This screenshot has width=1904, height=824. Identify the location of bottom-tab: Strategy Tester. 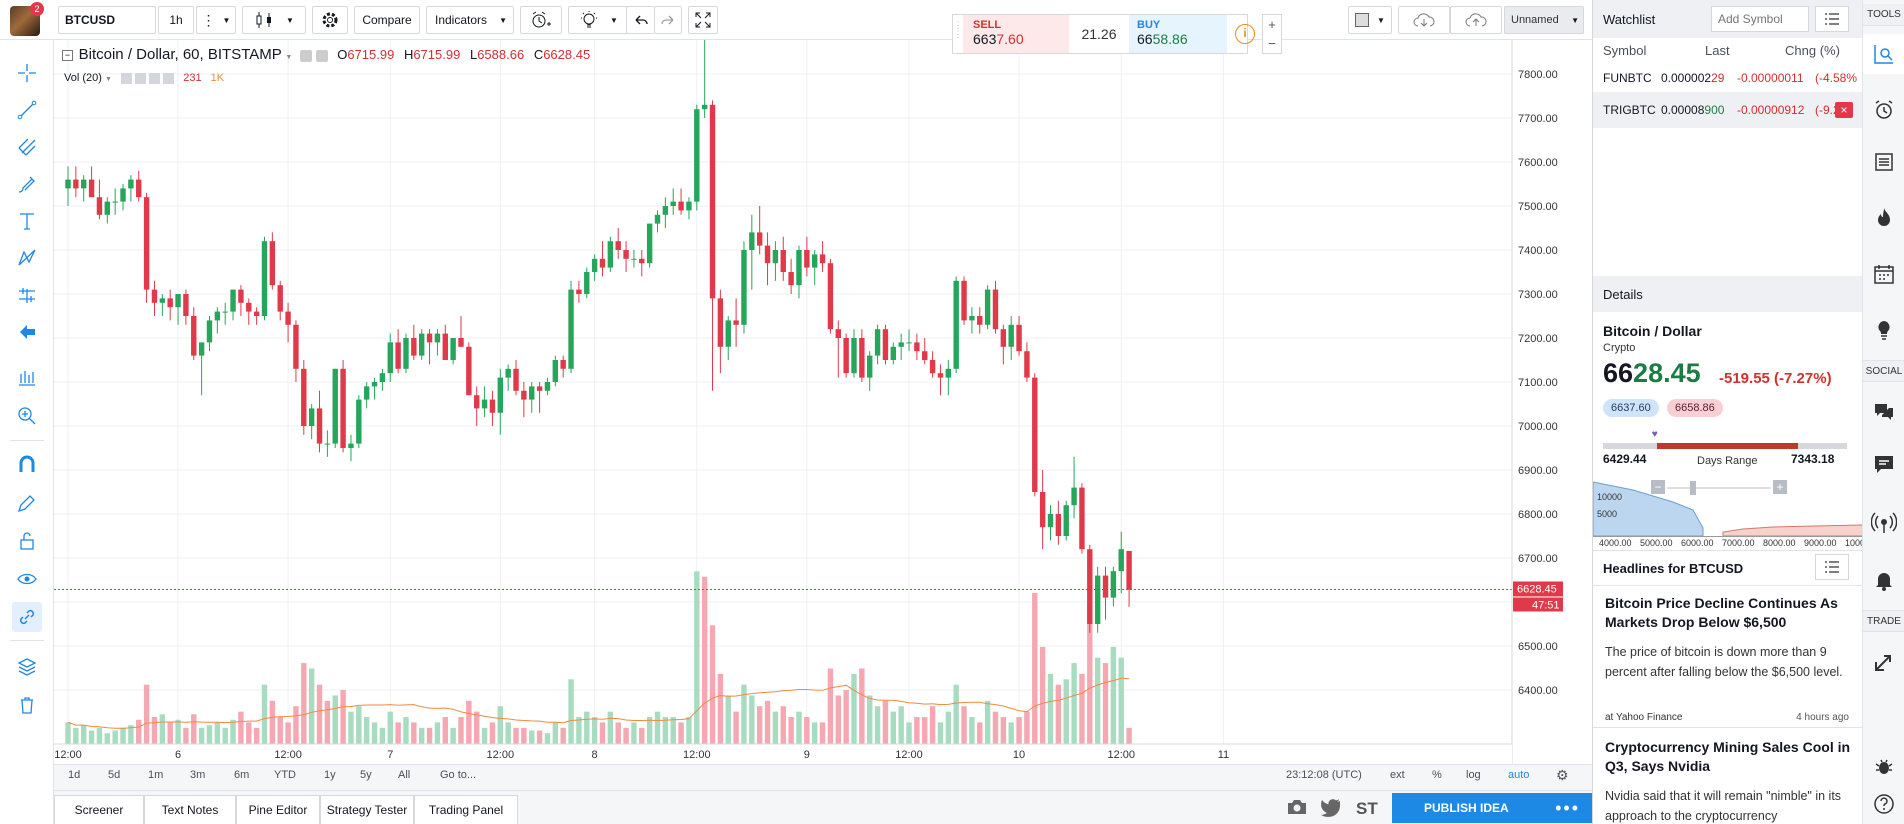
(367, 809).